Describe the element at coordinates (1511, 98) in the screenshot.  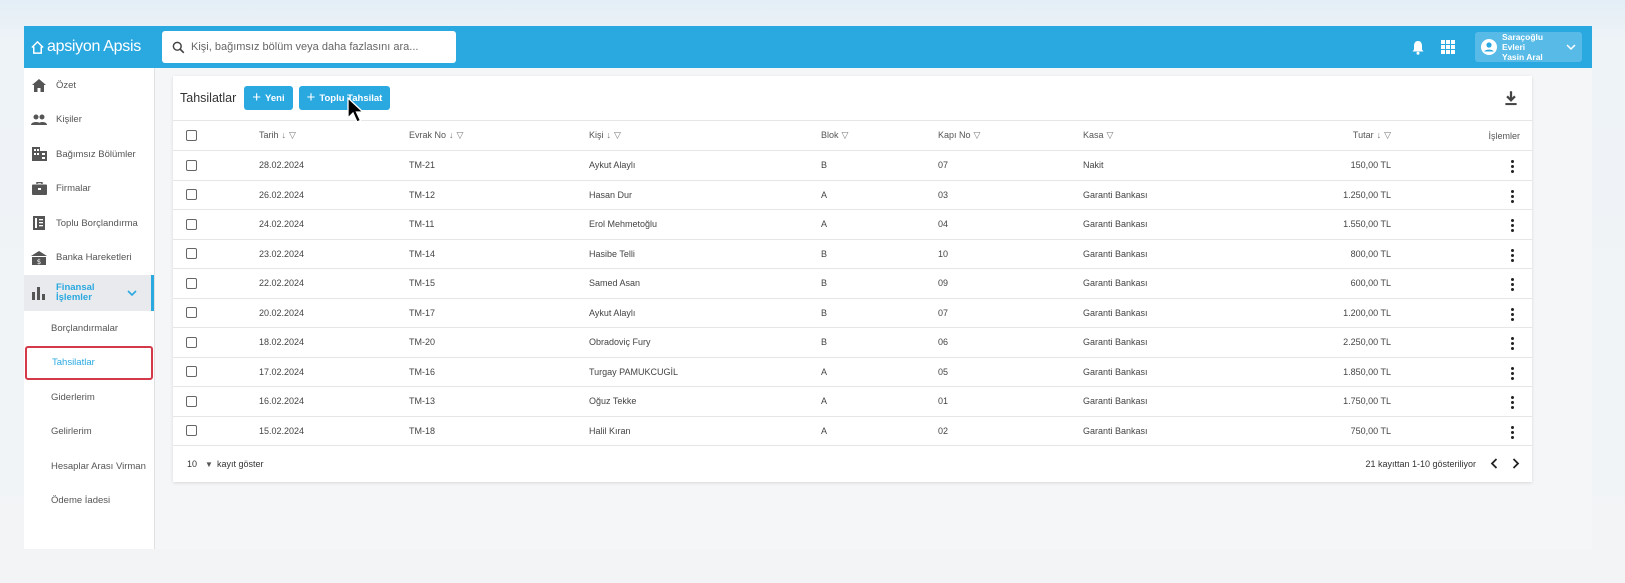
I see `download-icon` at that location.